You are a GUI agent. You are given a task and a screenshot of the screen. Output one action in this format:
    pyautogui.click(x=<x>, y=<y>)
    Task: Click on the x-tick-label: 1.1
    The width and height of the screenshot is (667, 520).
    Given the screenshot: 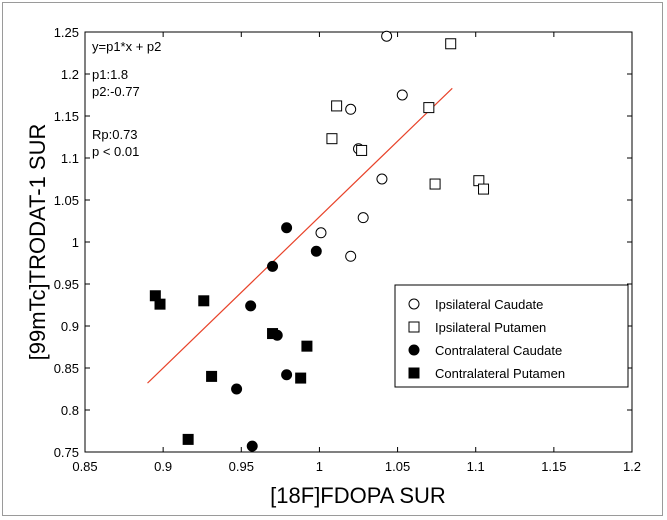 What is the action you would take?
    pyautogui.click(x=476, y=466)
    